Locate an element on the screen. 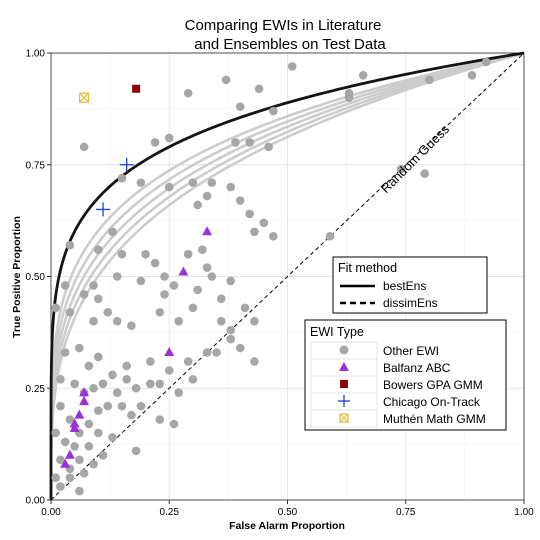 The height and width of the screenshot is (540, 540). y-tick-label: 0.75 is located at coordinates (36, 165).